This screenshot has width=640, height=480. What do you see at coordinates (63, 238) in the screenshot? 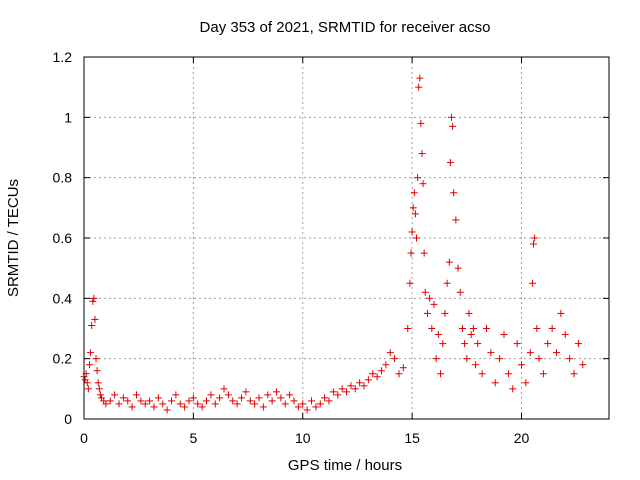
I see `y-tick-label: 0.6` at bounding box center [63, 238].